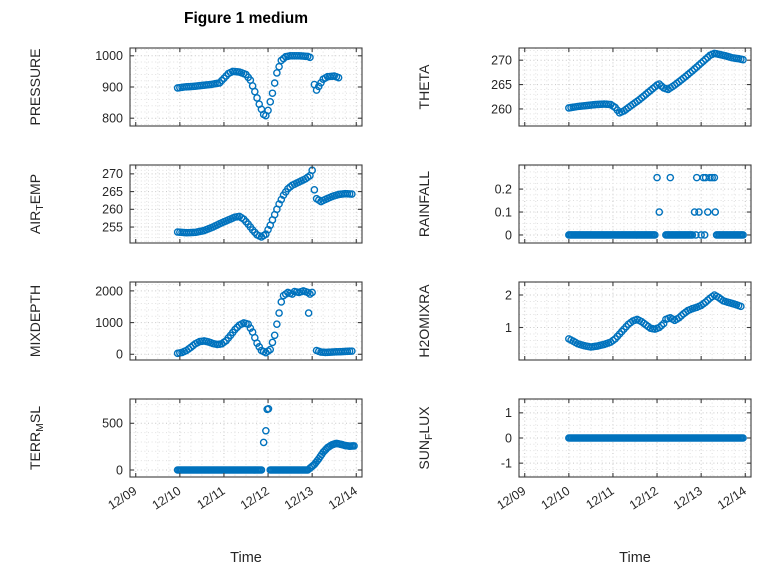  Describe the element at coordinates (112, 227) in the screenshot. I see `y-tick-label: 255` at that location.